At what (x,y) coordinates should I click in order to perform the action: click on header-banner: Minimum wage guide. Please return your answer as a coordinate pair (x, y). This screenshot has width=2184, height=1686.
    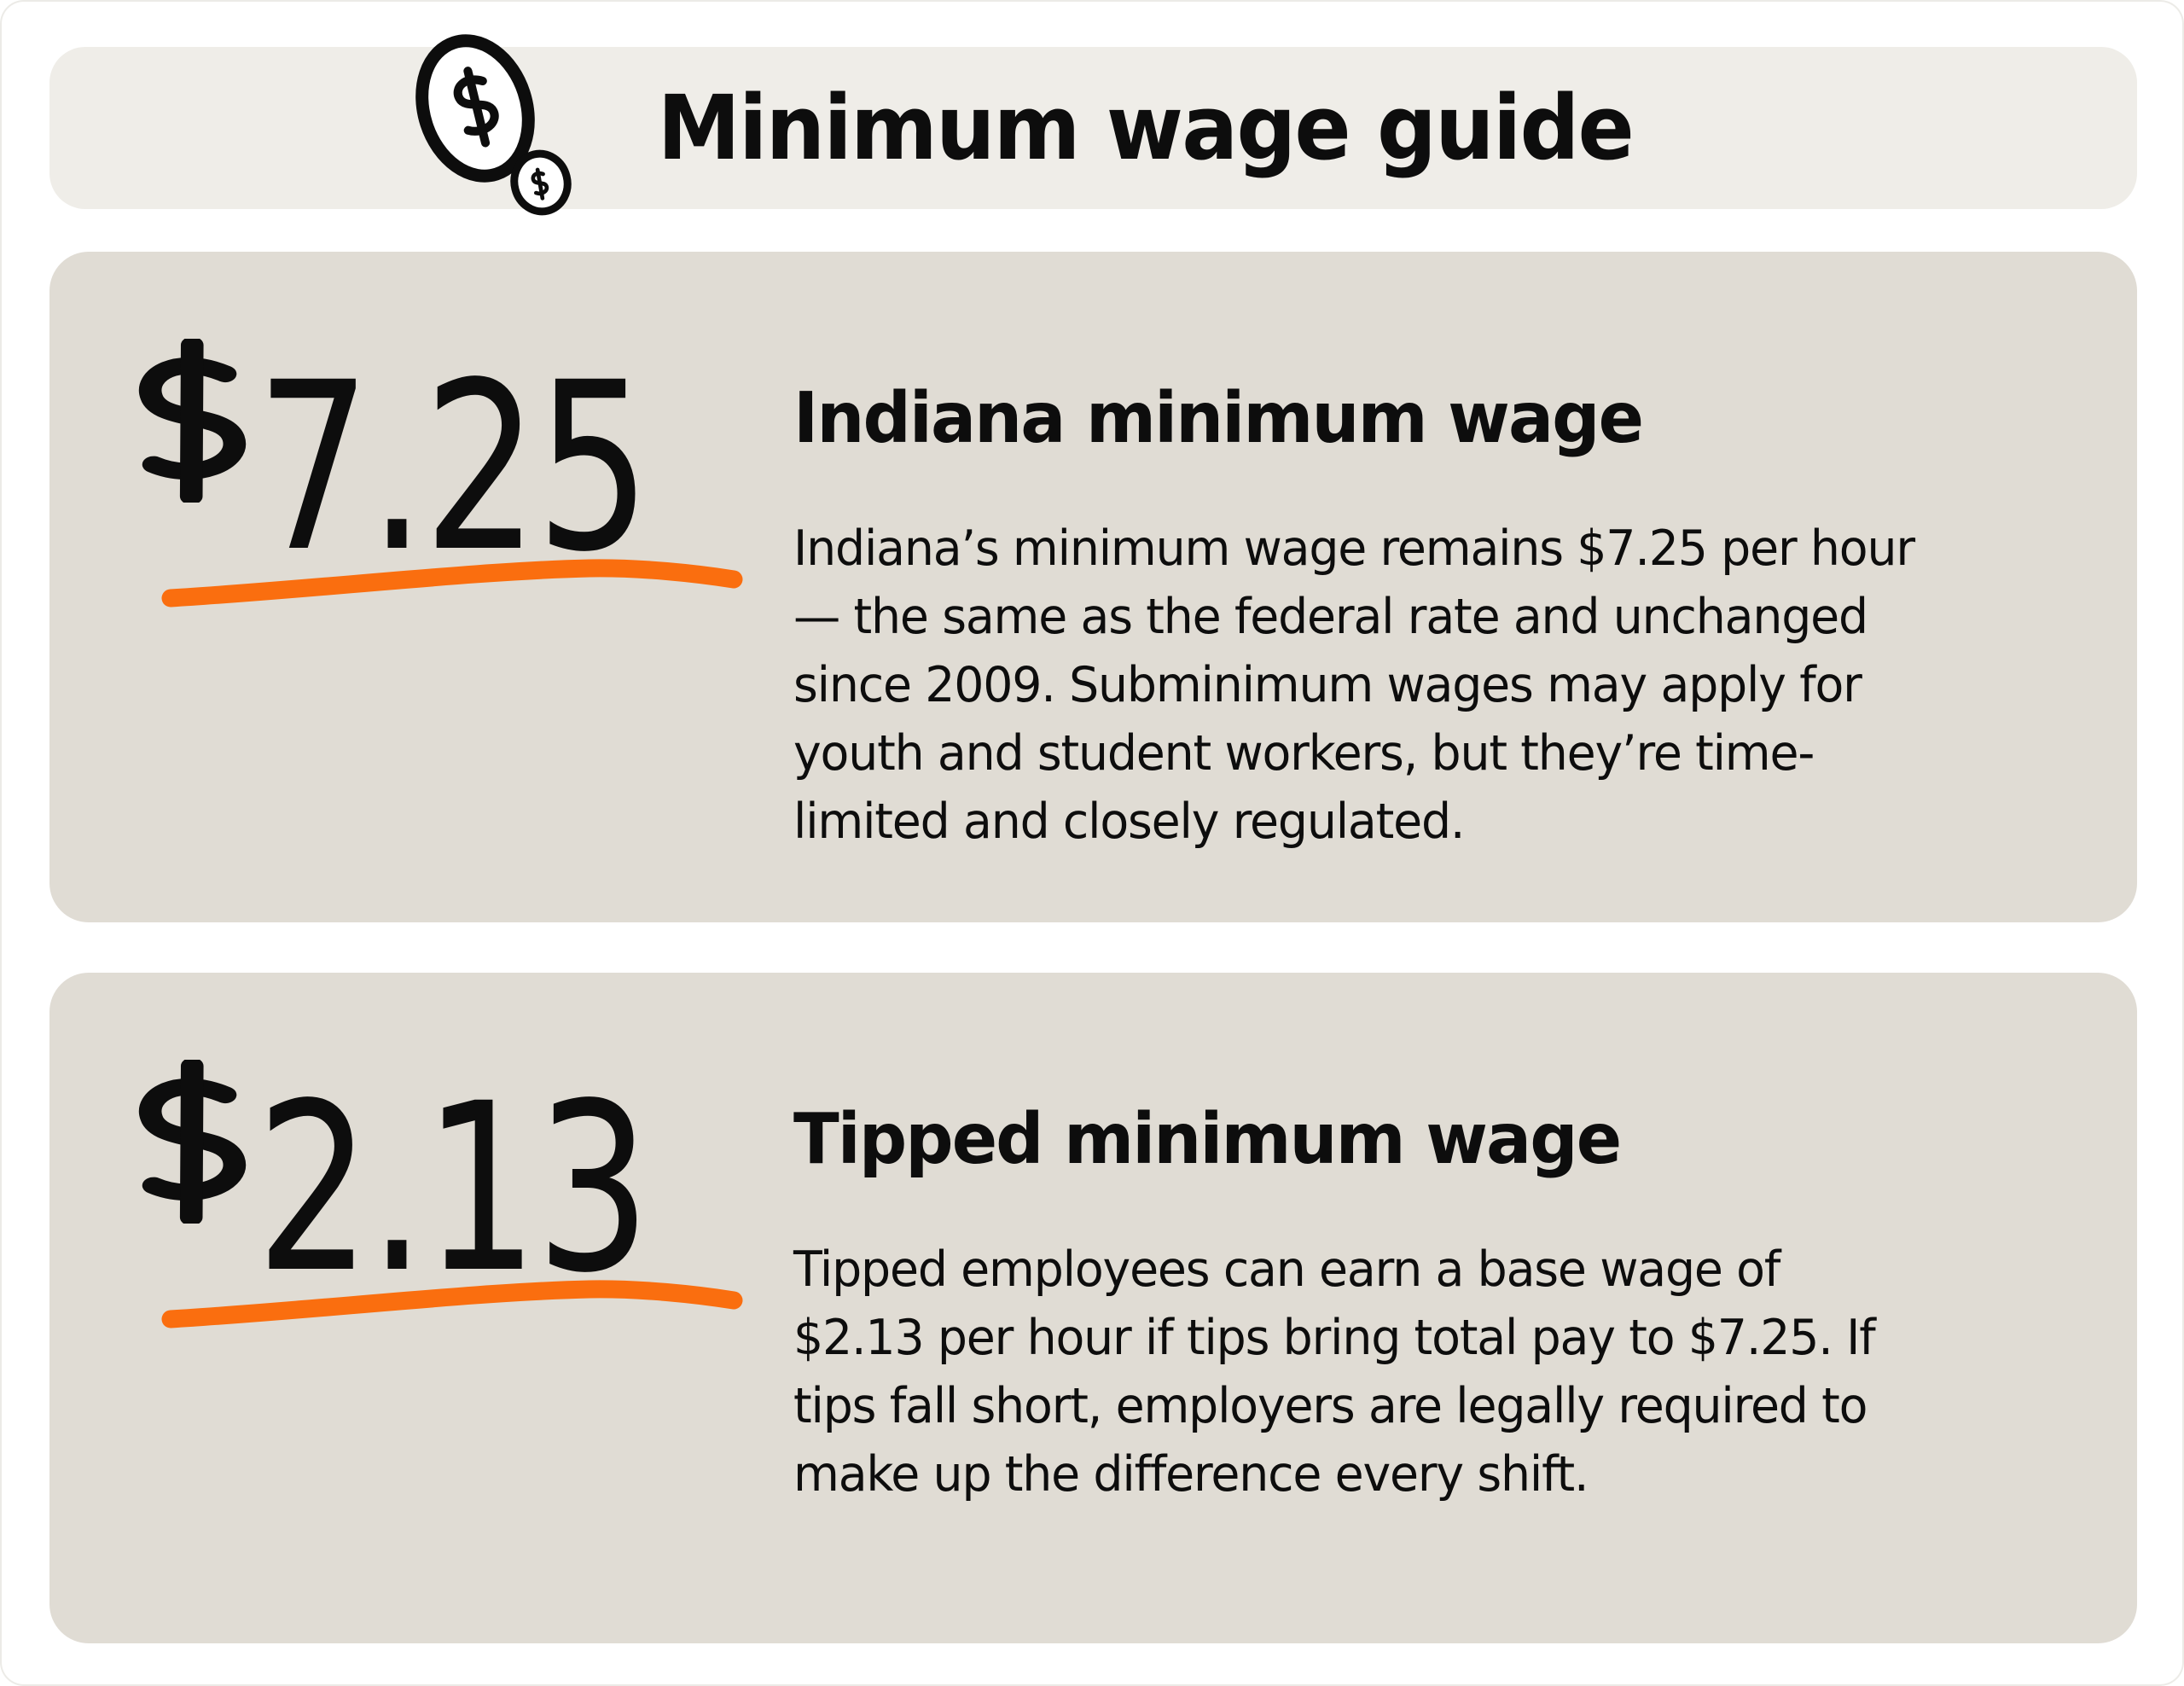
    Looking at the image, I should click on (1093, 125).